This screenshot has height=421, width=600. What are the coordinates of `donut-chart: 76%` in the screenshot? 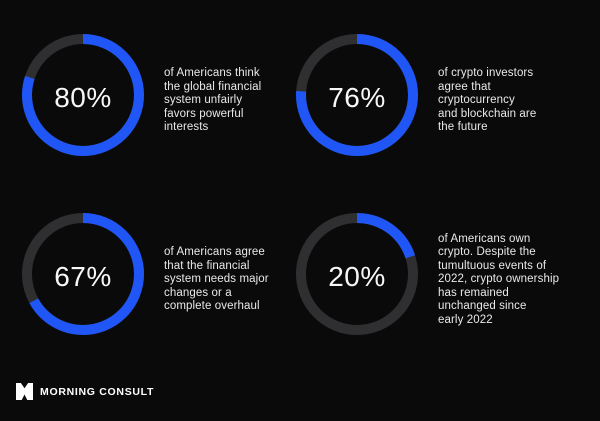 It's located at (357, 95).